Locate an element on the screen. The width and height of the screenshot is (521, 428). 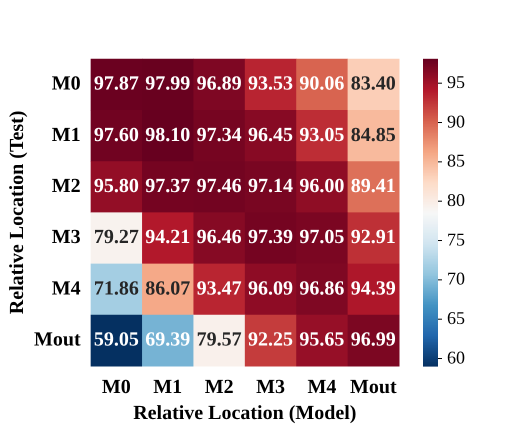
data-label: 71.86 is located at coordinates (116, 288).